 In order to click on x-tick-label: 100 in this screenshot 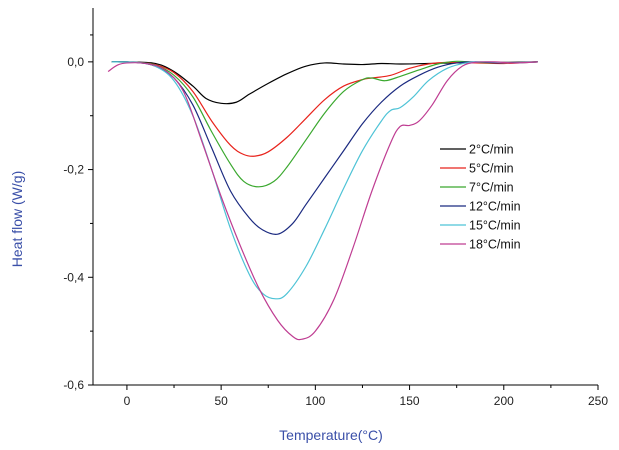, I will do `click(315, 401)`.